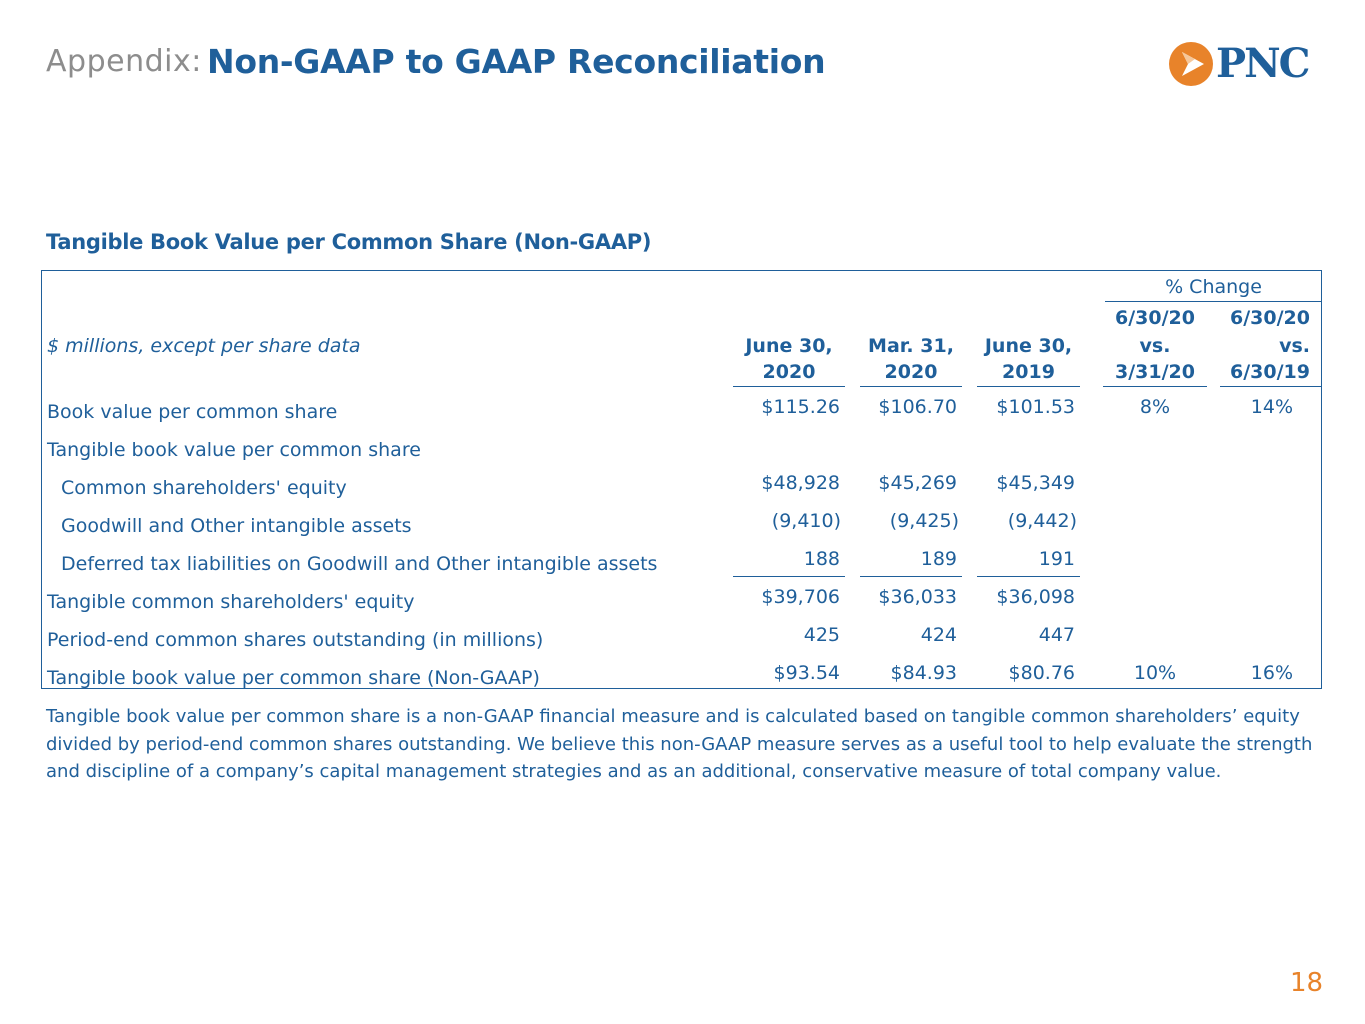  I want to click on col-header-chg2-line3: 6/30/19, so click(1270, 372).